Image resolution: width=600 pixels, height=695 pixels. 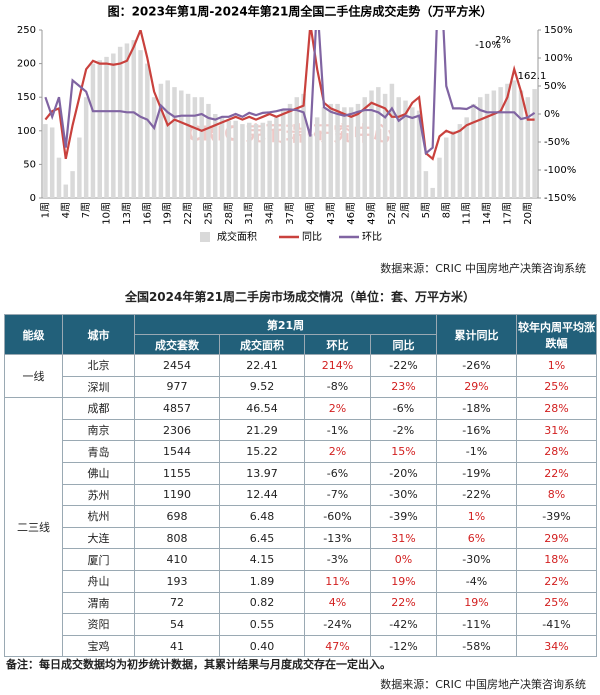 What do you see at coordinates (556, 538) in the screenshot?
I see `cell: 29%` at bounding box center [556, 538].